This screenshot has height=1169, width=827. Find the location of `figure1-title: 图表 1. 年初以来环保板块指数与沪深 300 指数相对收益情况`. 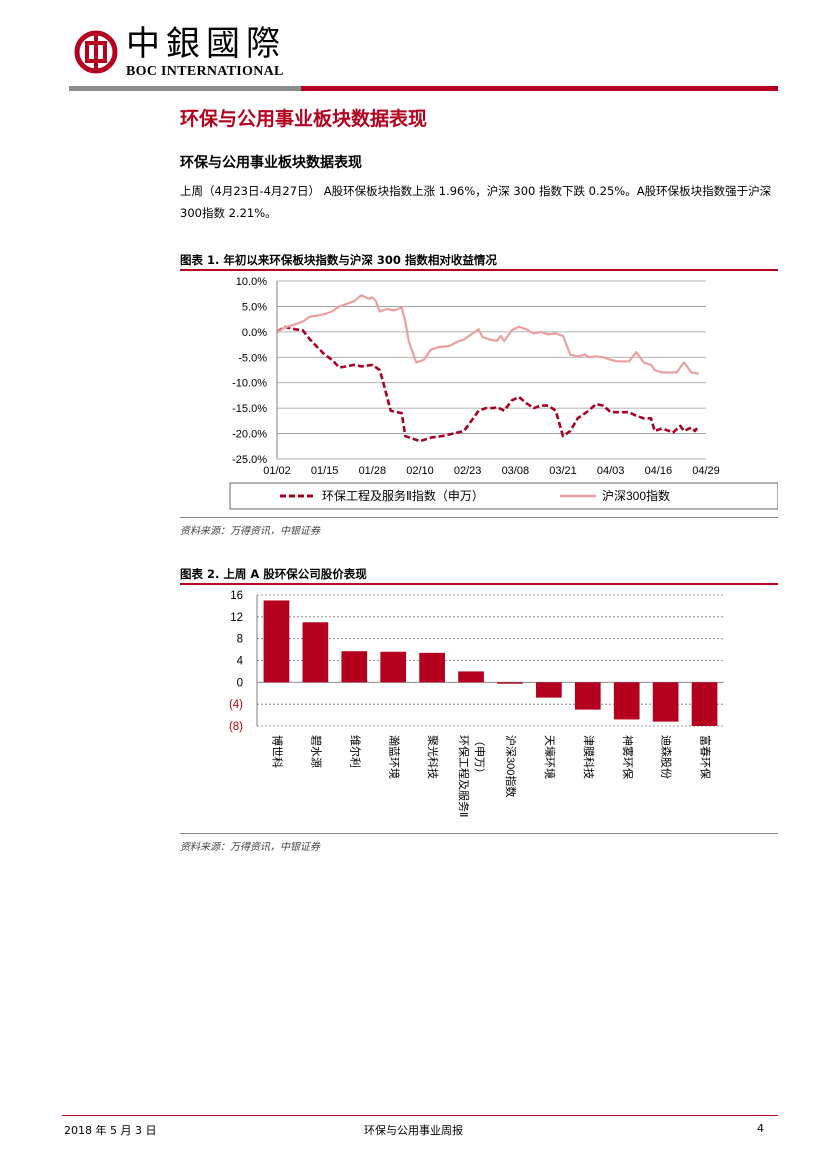

figure1-title: 图表 1. 年初以来环保板块指数与沪深 300 指数相对收益情况 is located at coordinates (338, 260).